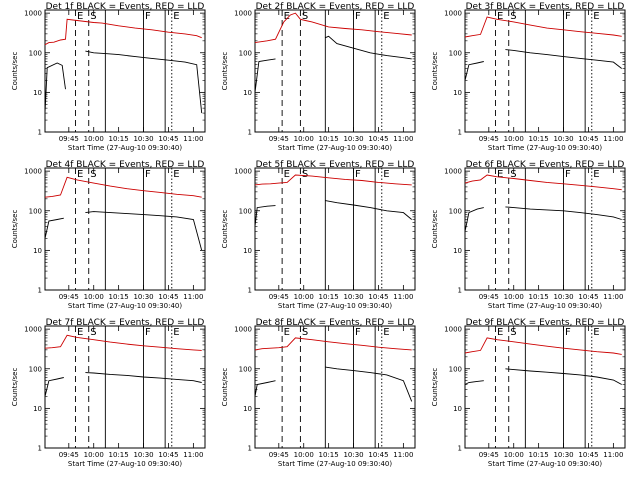 The width and height of the screenshot is (640, 480). What do you see at coordinates (335, 323) in the screenshot?
I see `panel-title: Det 8f BLACK = Events, RED = LLD` at bounding box center [335, 323].